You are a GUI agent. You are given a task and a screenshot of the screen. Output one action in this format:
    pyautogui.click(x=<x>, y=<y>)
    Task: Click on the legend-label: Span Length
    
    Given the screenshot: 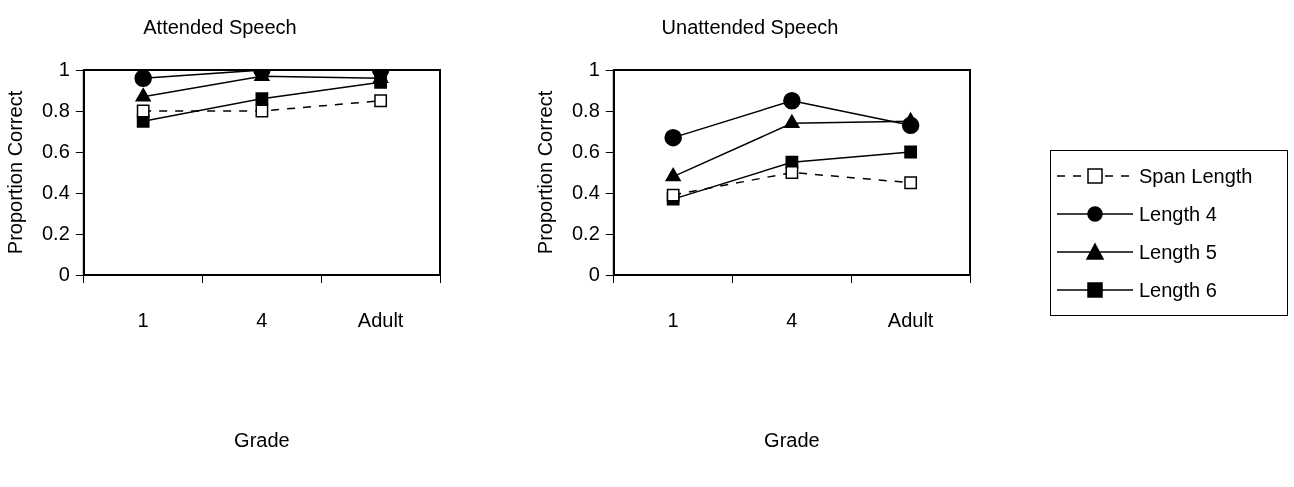 What is the action you would take?
    pyautogui.click(x=1196, y=176)
    